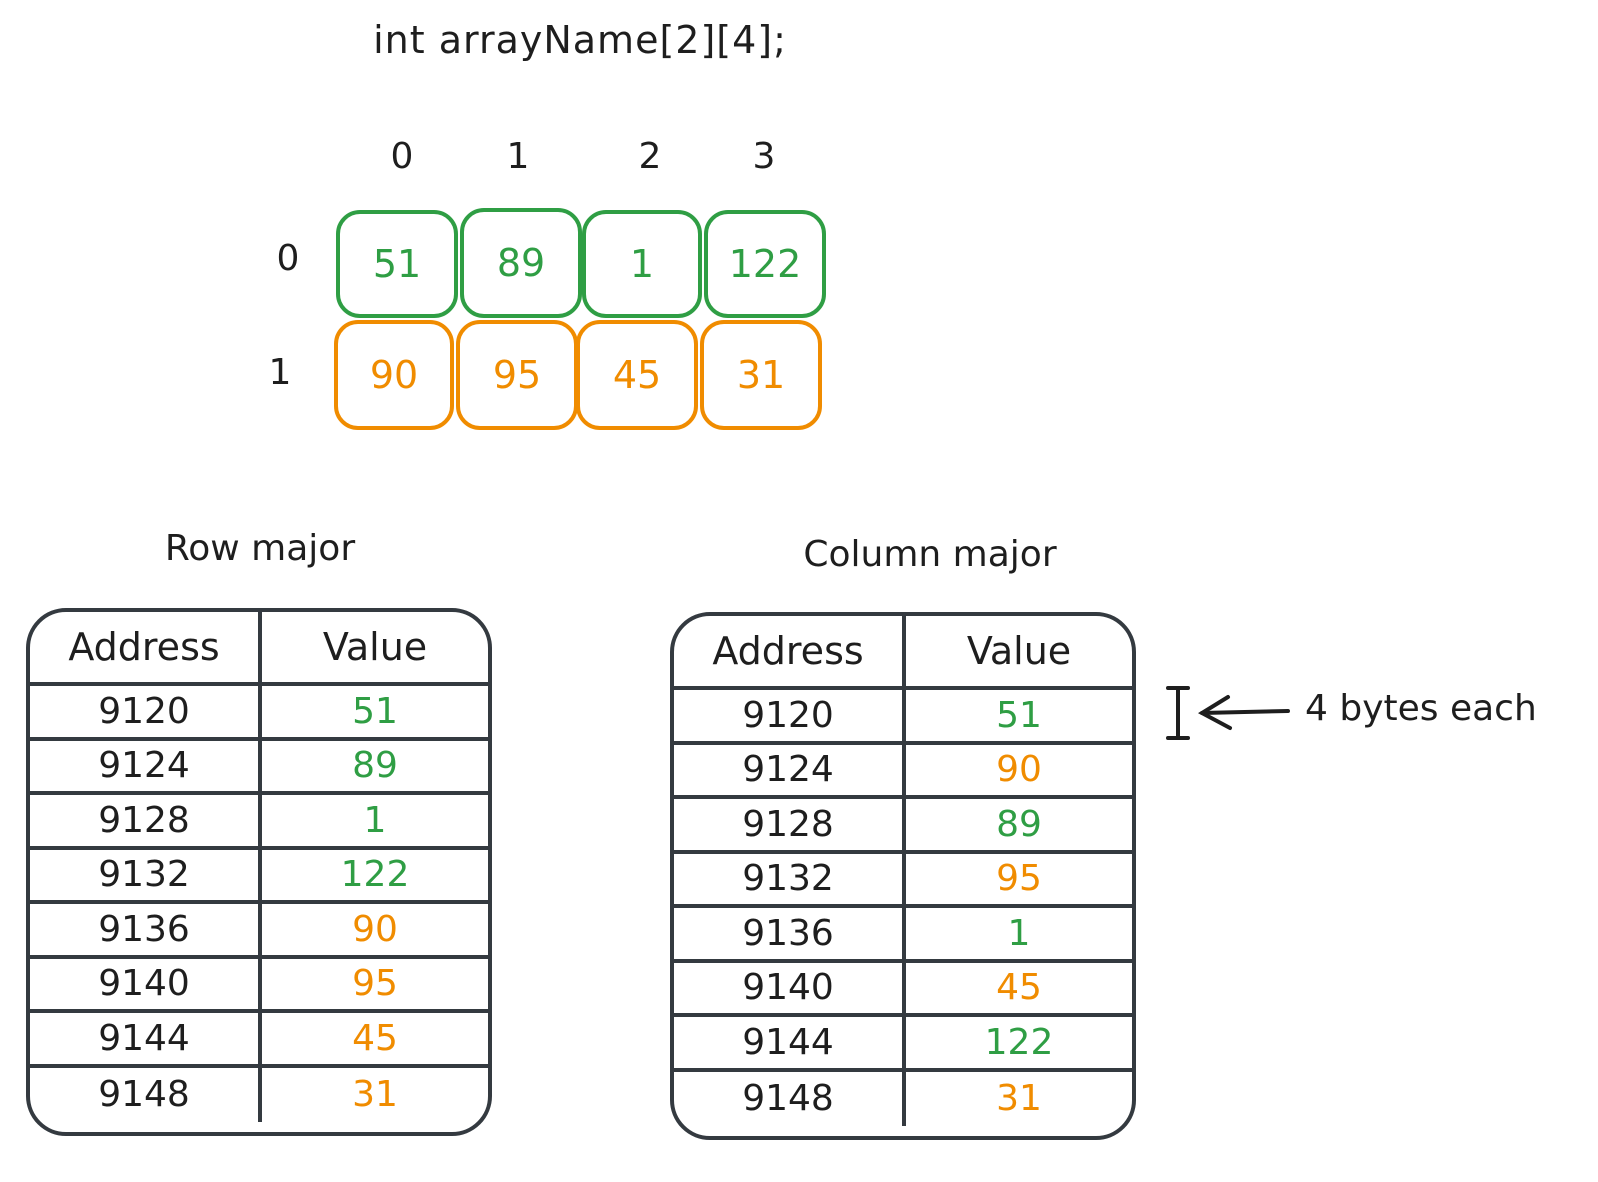 Image resolution: width=1598 pixels, height=1182 pixels. I want to click on arrow-head-icon, so click(1214, 712).